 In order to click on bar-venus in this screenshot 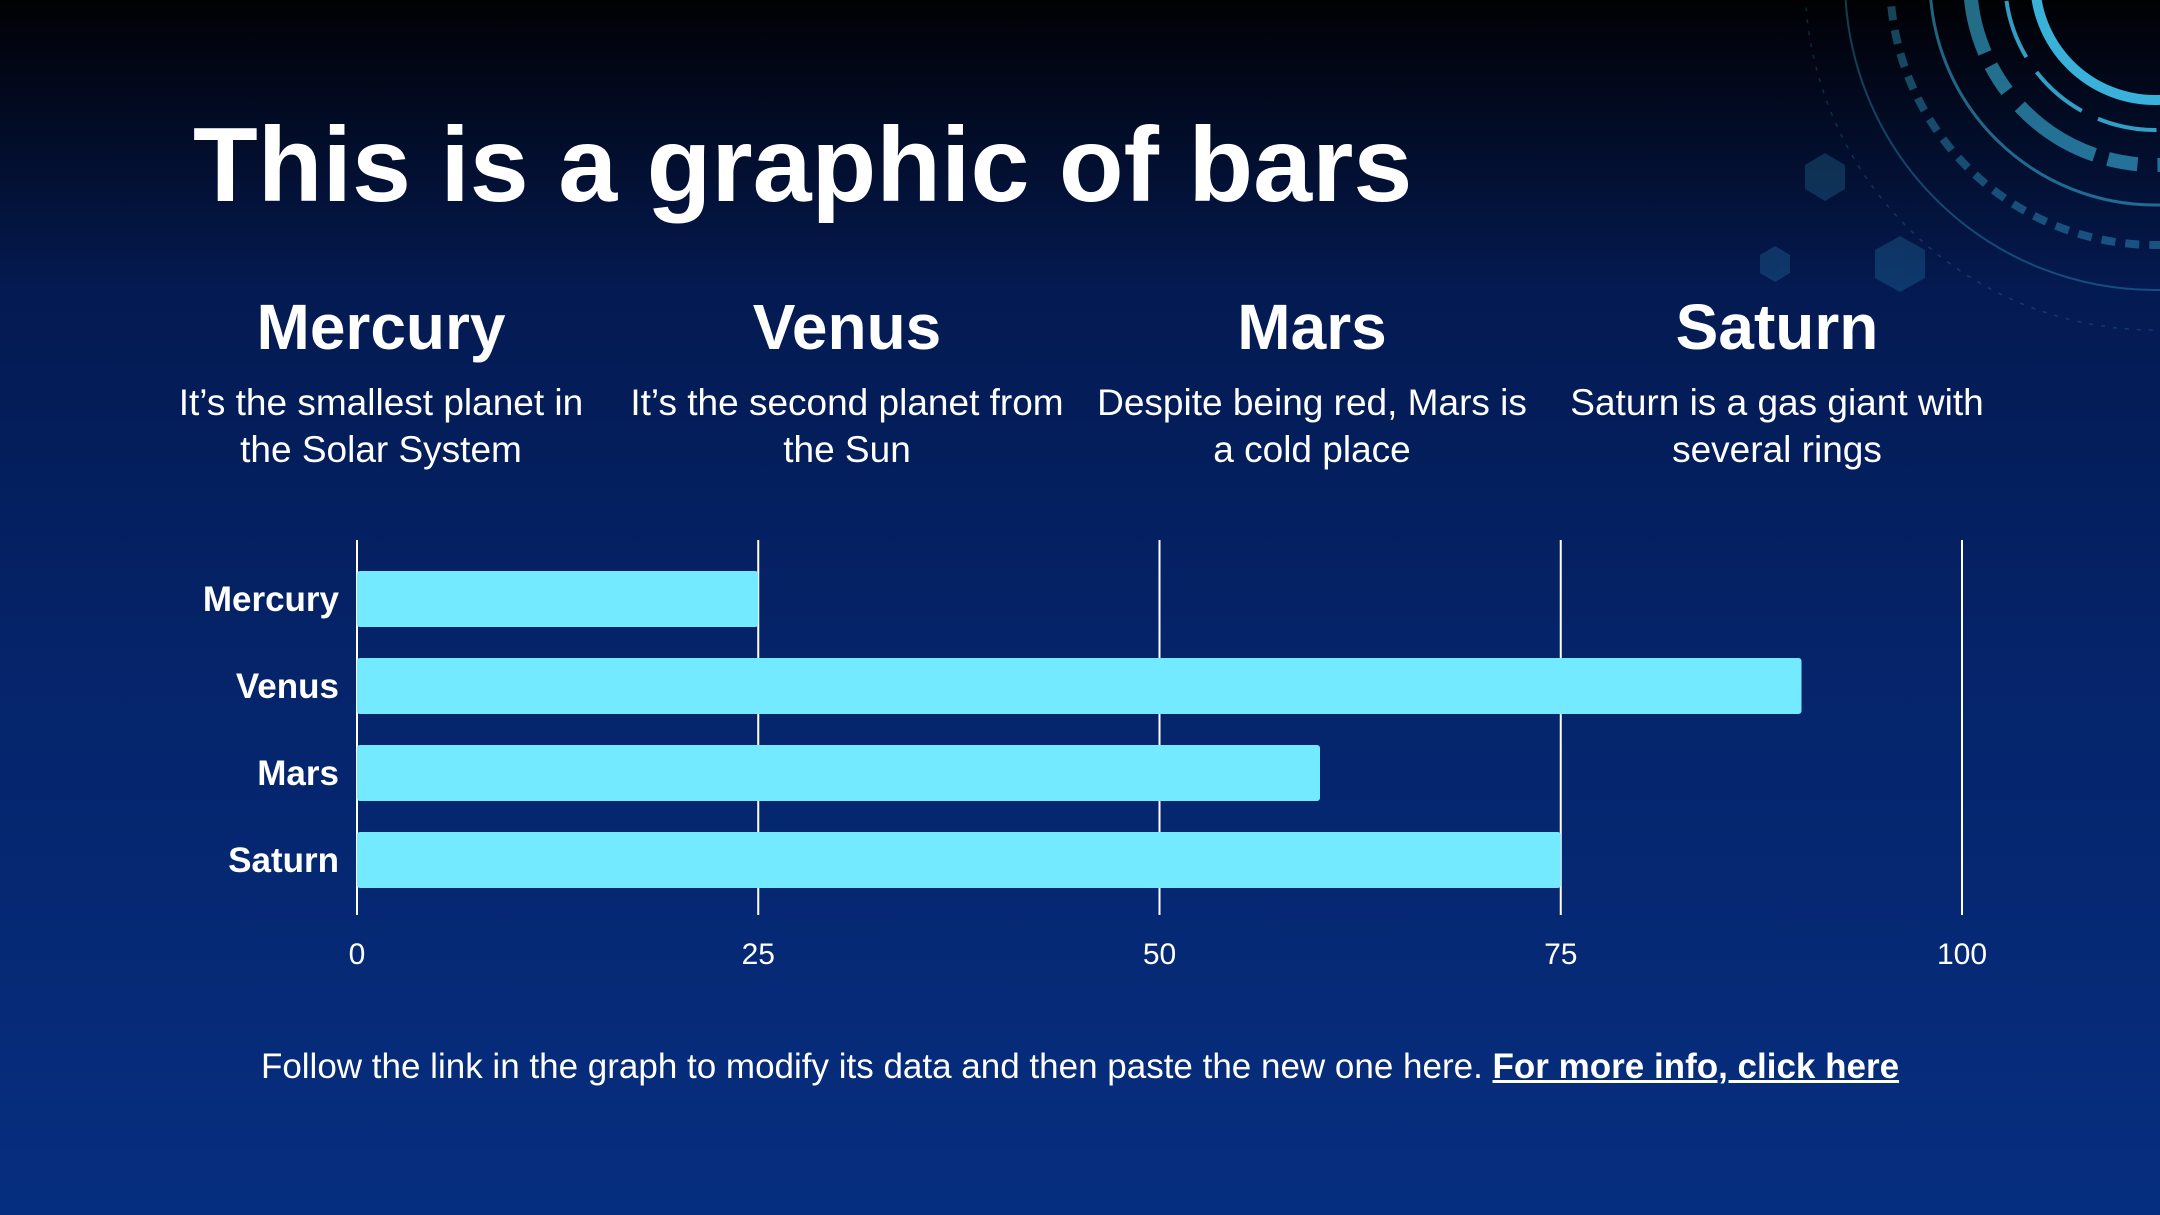, I will do `click(1079, 686)`.